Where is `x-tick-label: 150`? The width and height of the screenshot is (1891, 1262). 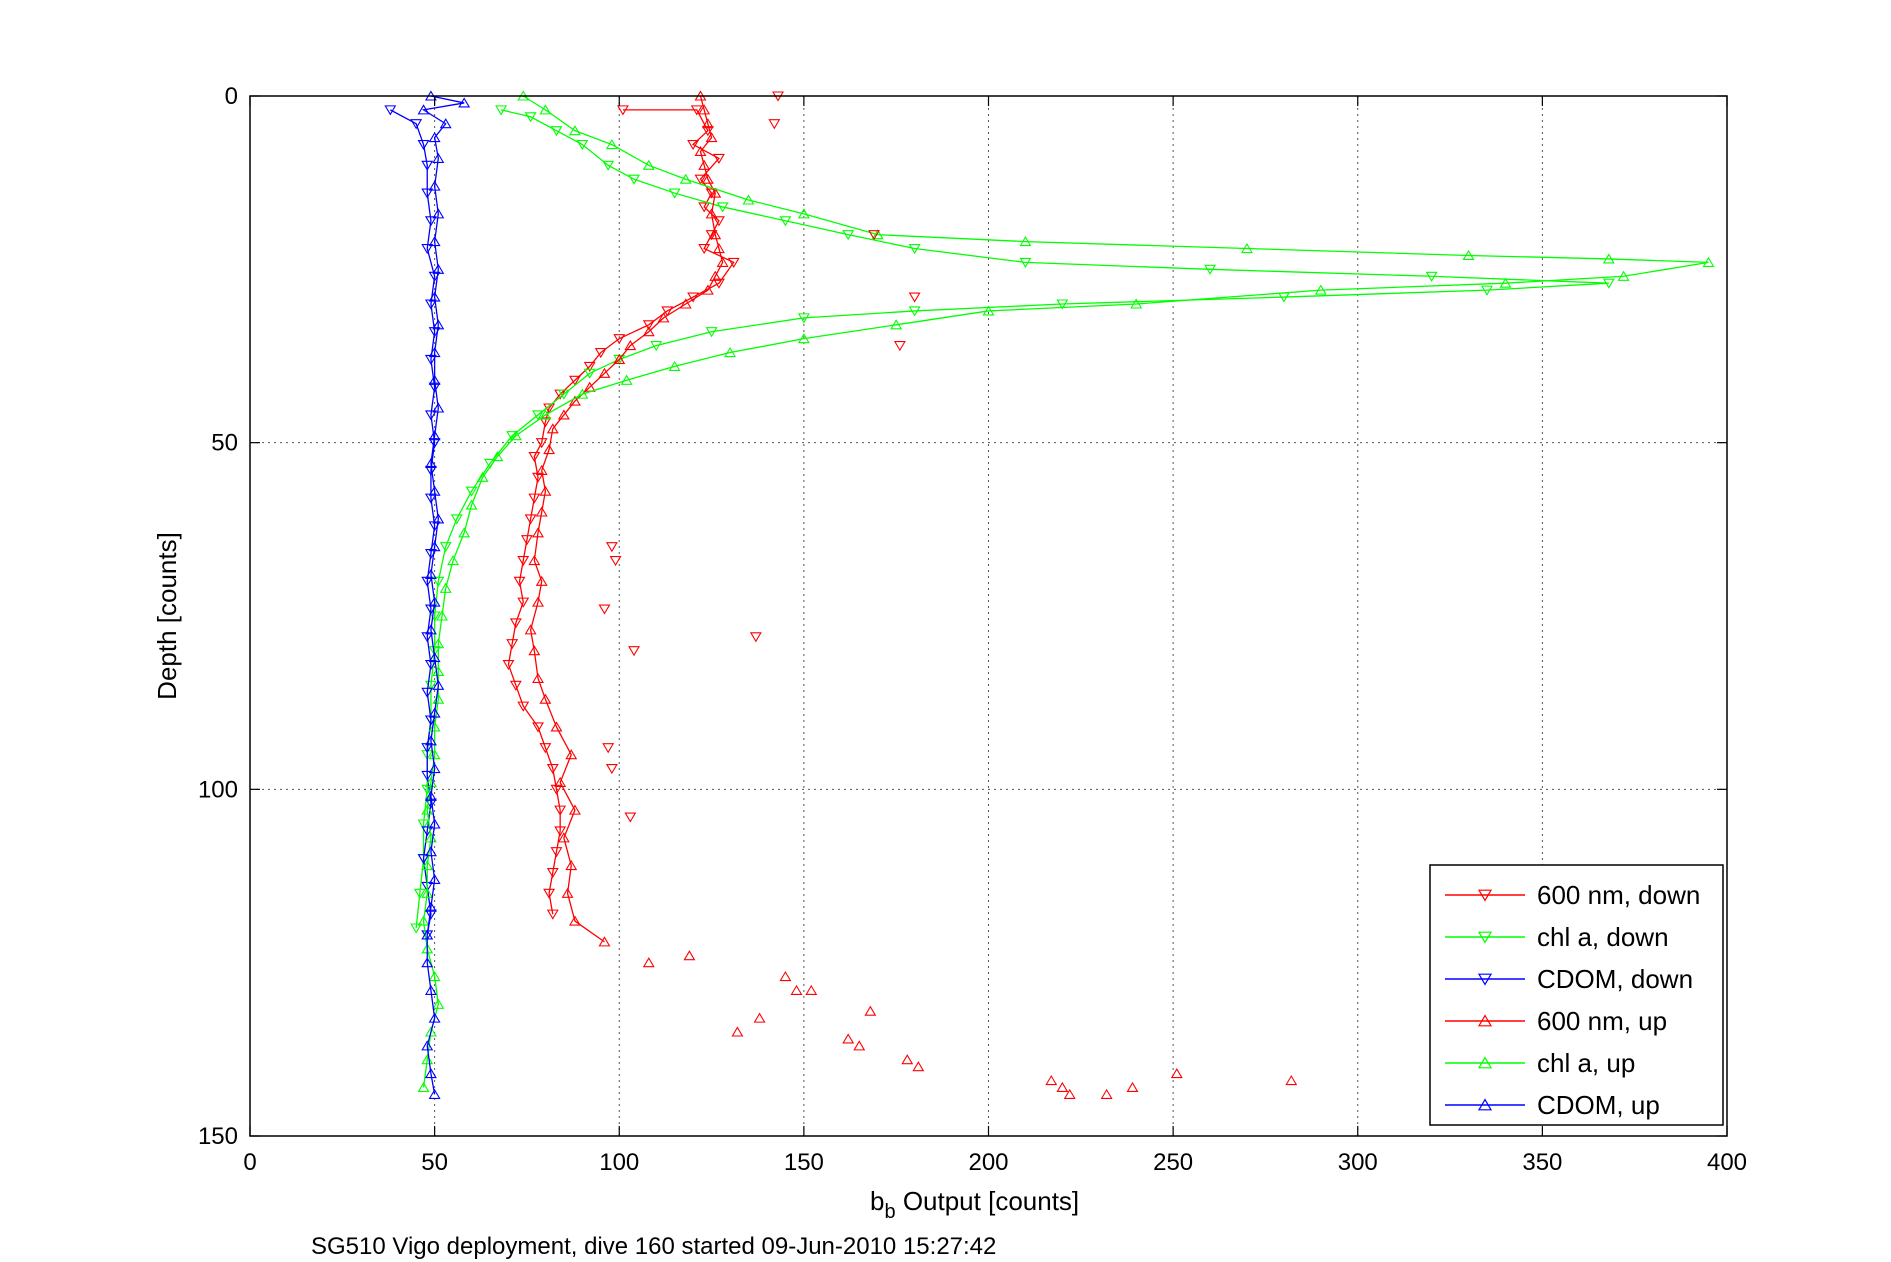
x-tick-label: 150 is located at coordinates (804, 1162).